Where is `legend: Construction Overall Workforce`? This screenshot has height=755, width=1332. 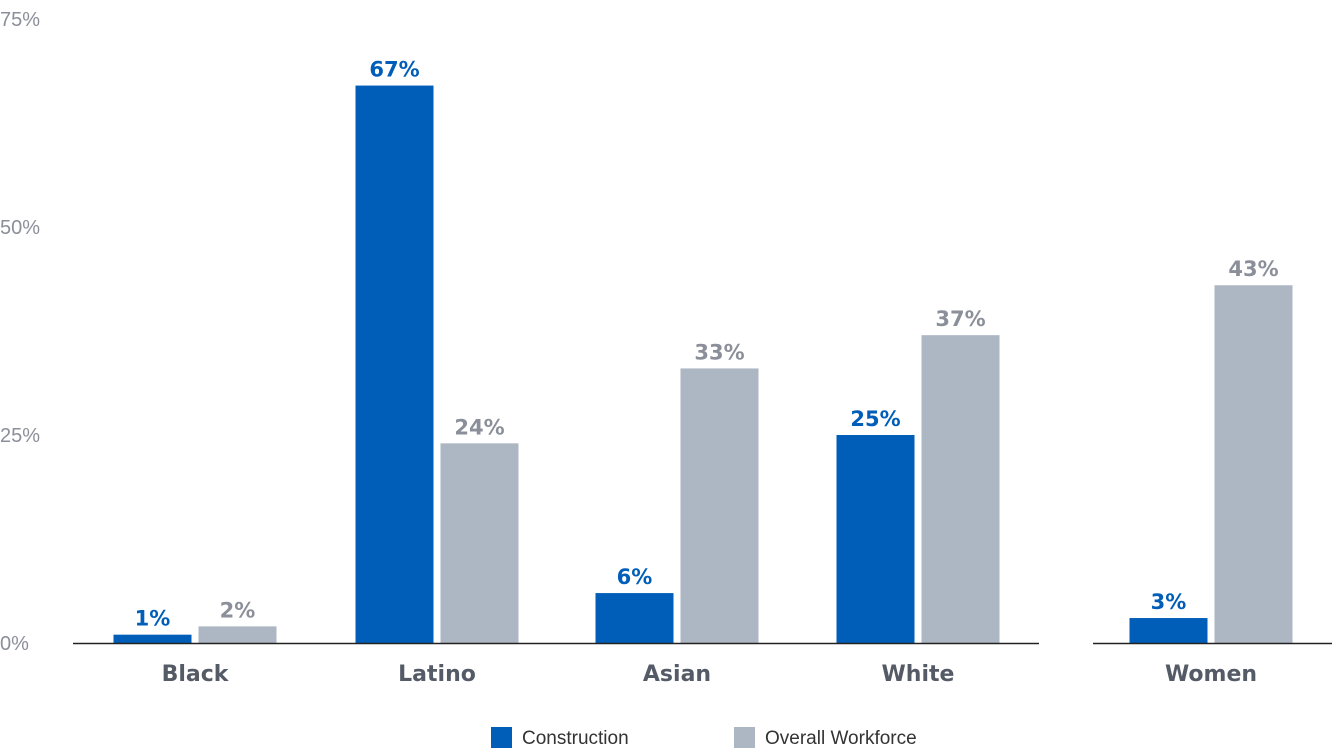
legend: Construction Overall Workforce is located at coordinates (704, 738).